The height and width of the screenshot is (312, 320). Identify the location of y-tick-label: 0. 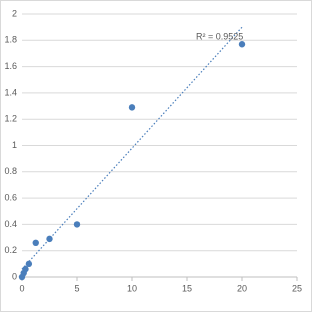
(14, 276).